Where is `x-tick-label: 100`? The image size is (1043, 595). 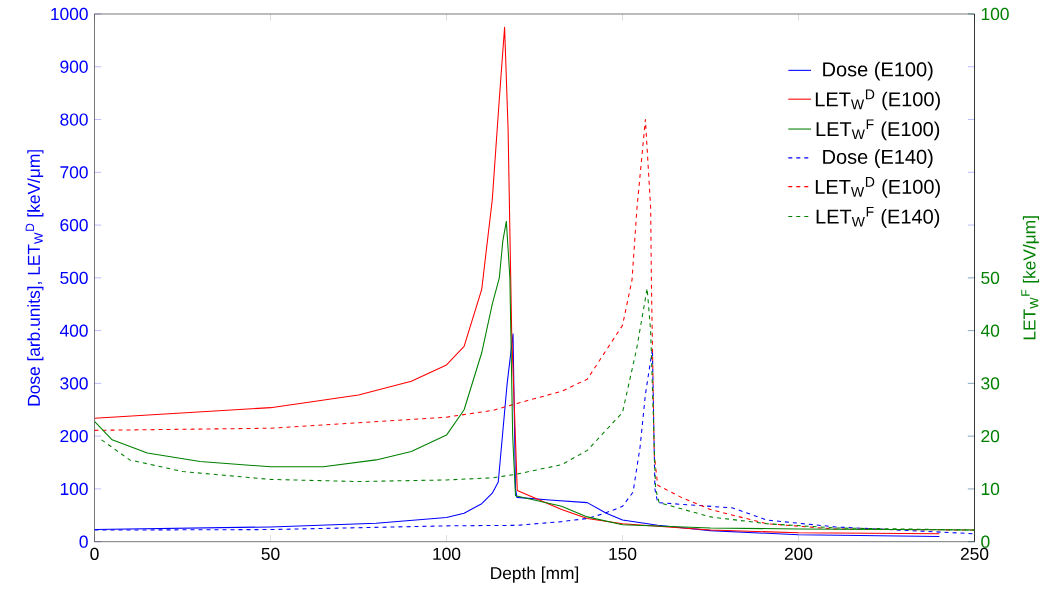
x-tick-label: 100 is located at coordinates (447, 554).